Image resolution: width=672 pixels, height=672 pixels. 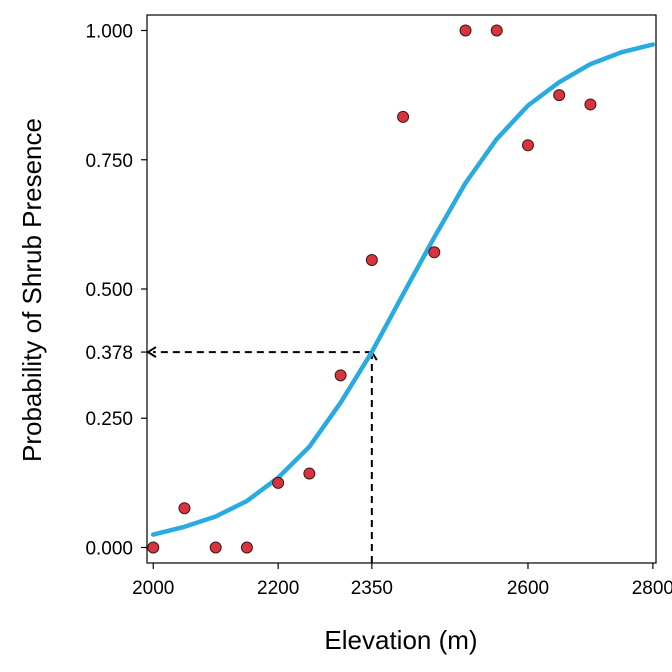 I want to click on x-axis-title: Elevation (m), so click(x=400, y=640).